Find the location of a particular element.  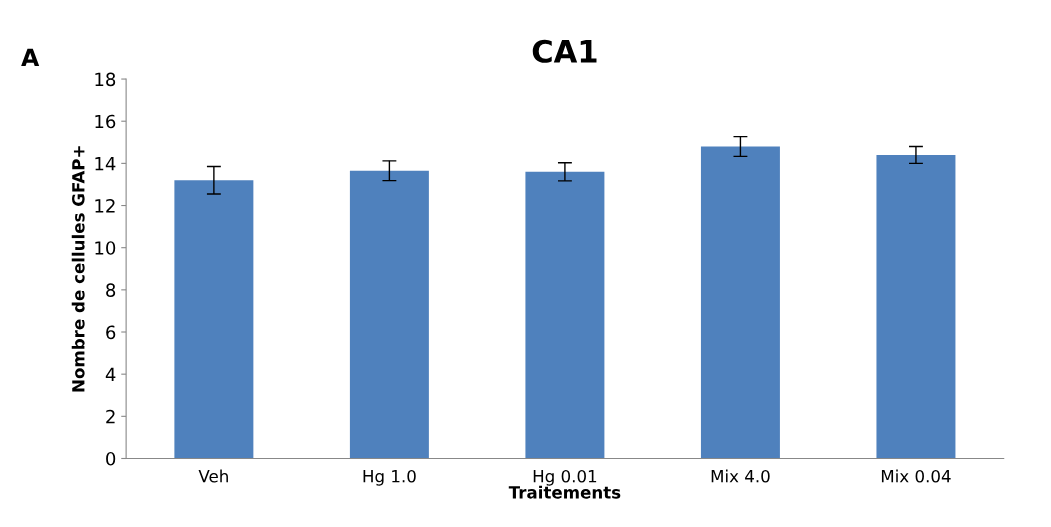

x-tick-label: Hg 0.01 is located at coordinates (565, 477).